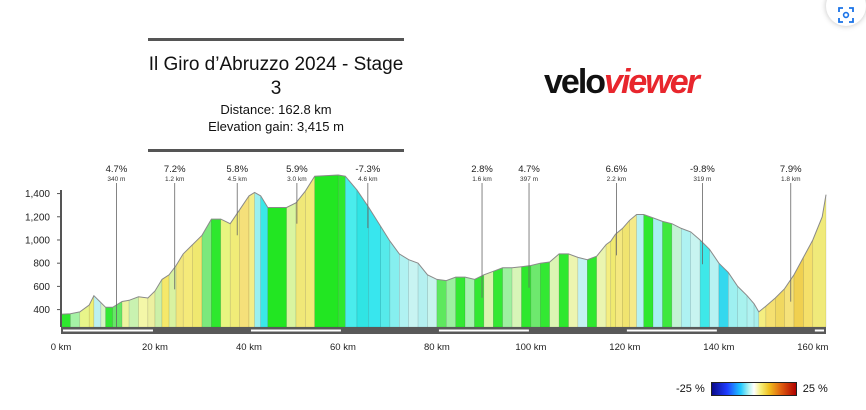 This screenshot has width=866, height=410. What do you see at coordinates (175, 179) in the screenshot?
I see `climb-length-label: 1.2 km` at bounding box center [175, 179].